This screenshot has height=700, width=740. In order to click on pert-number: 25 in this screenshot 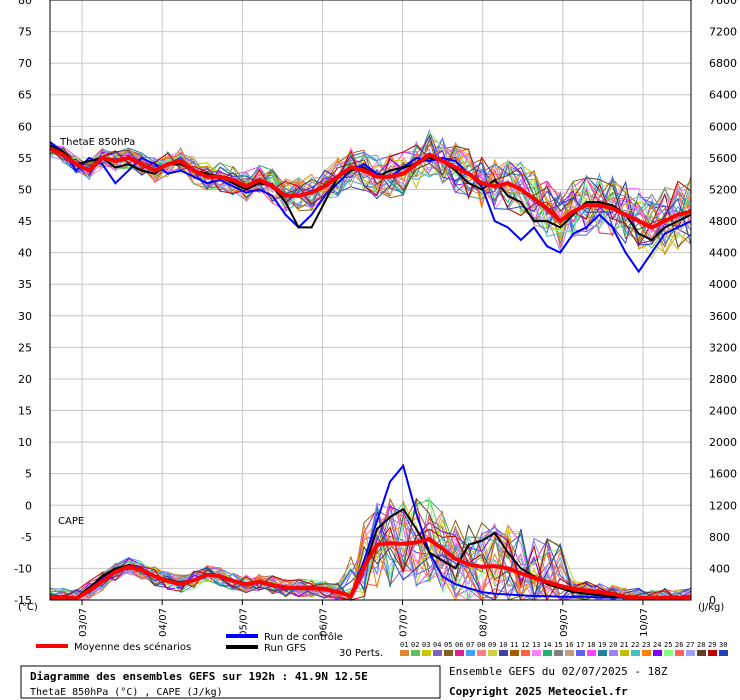, I will do `click(668, 645)`.